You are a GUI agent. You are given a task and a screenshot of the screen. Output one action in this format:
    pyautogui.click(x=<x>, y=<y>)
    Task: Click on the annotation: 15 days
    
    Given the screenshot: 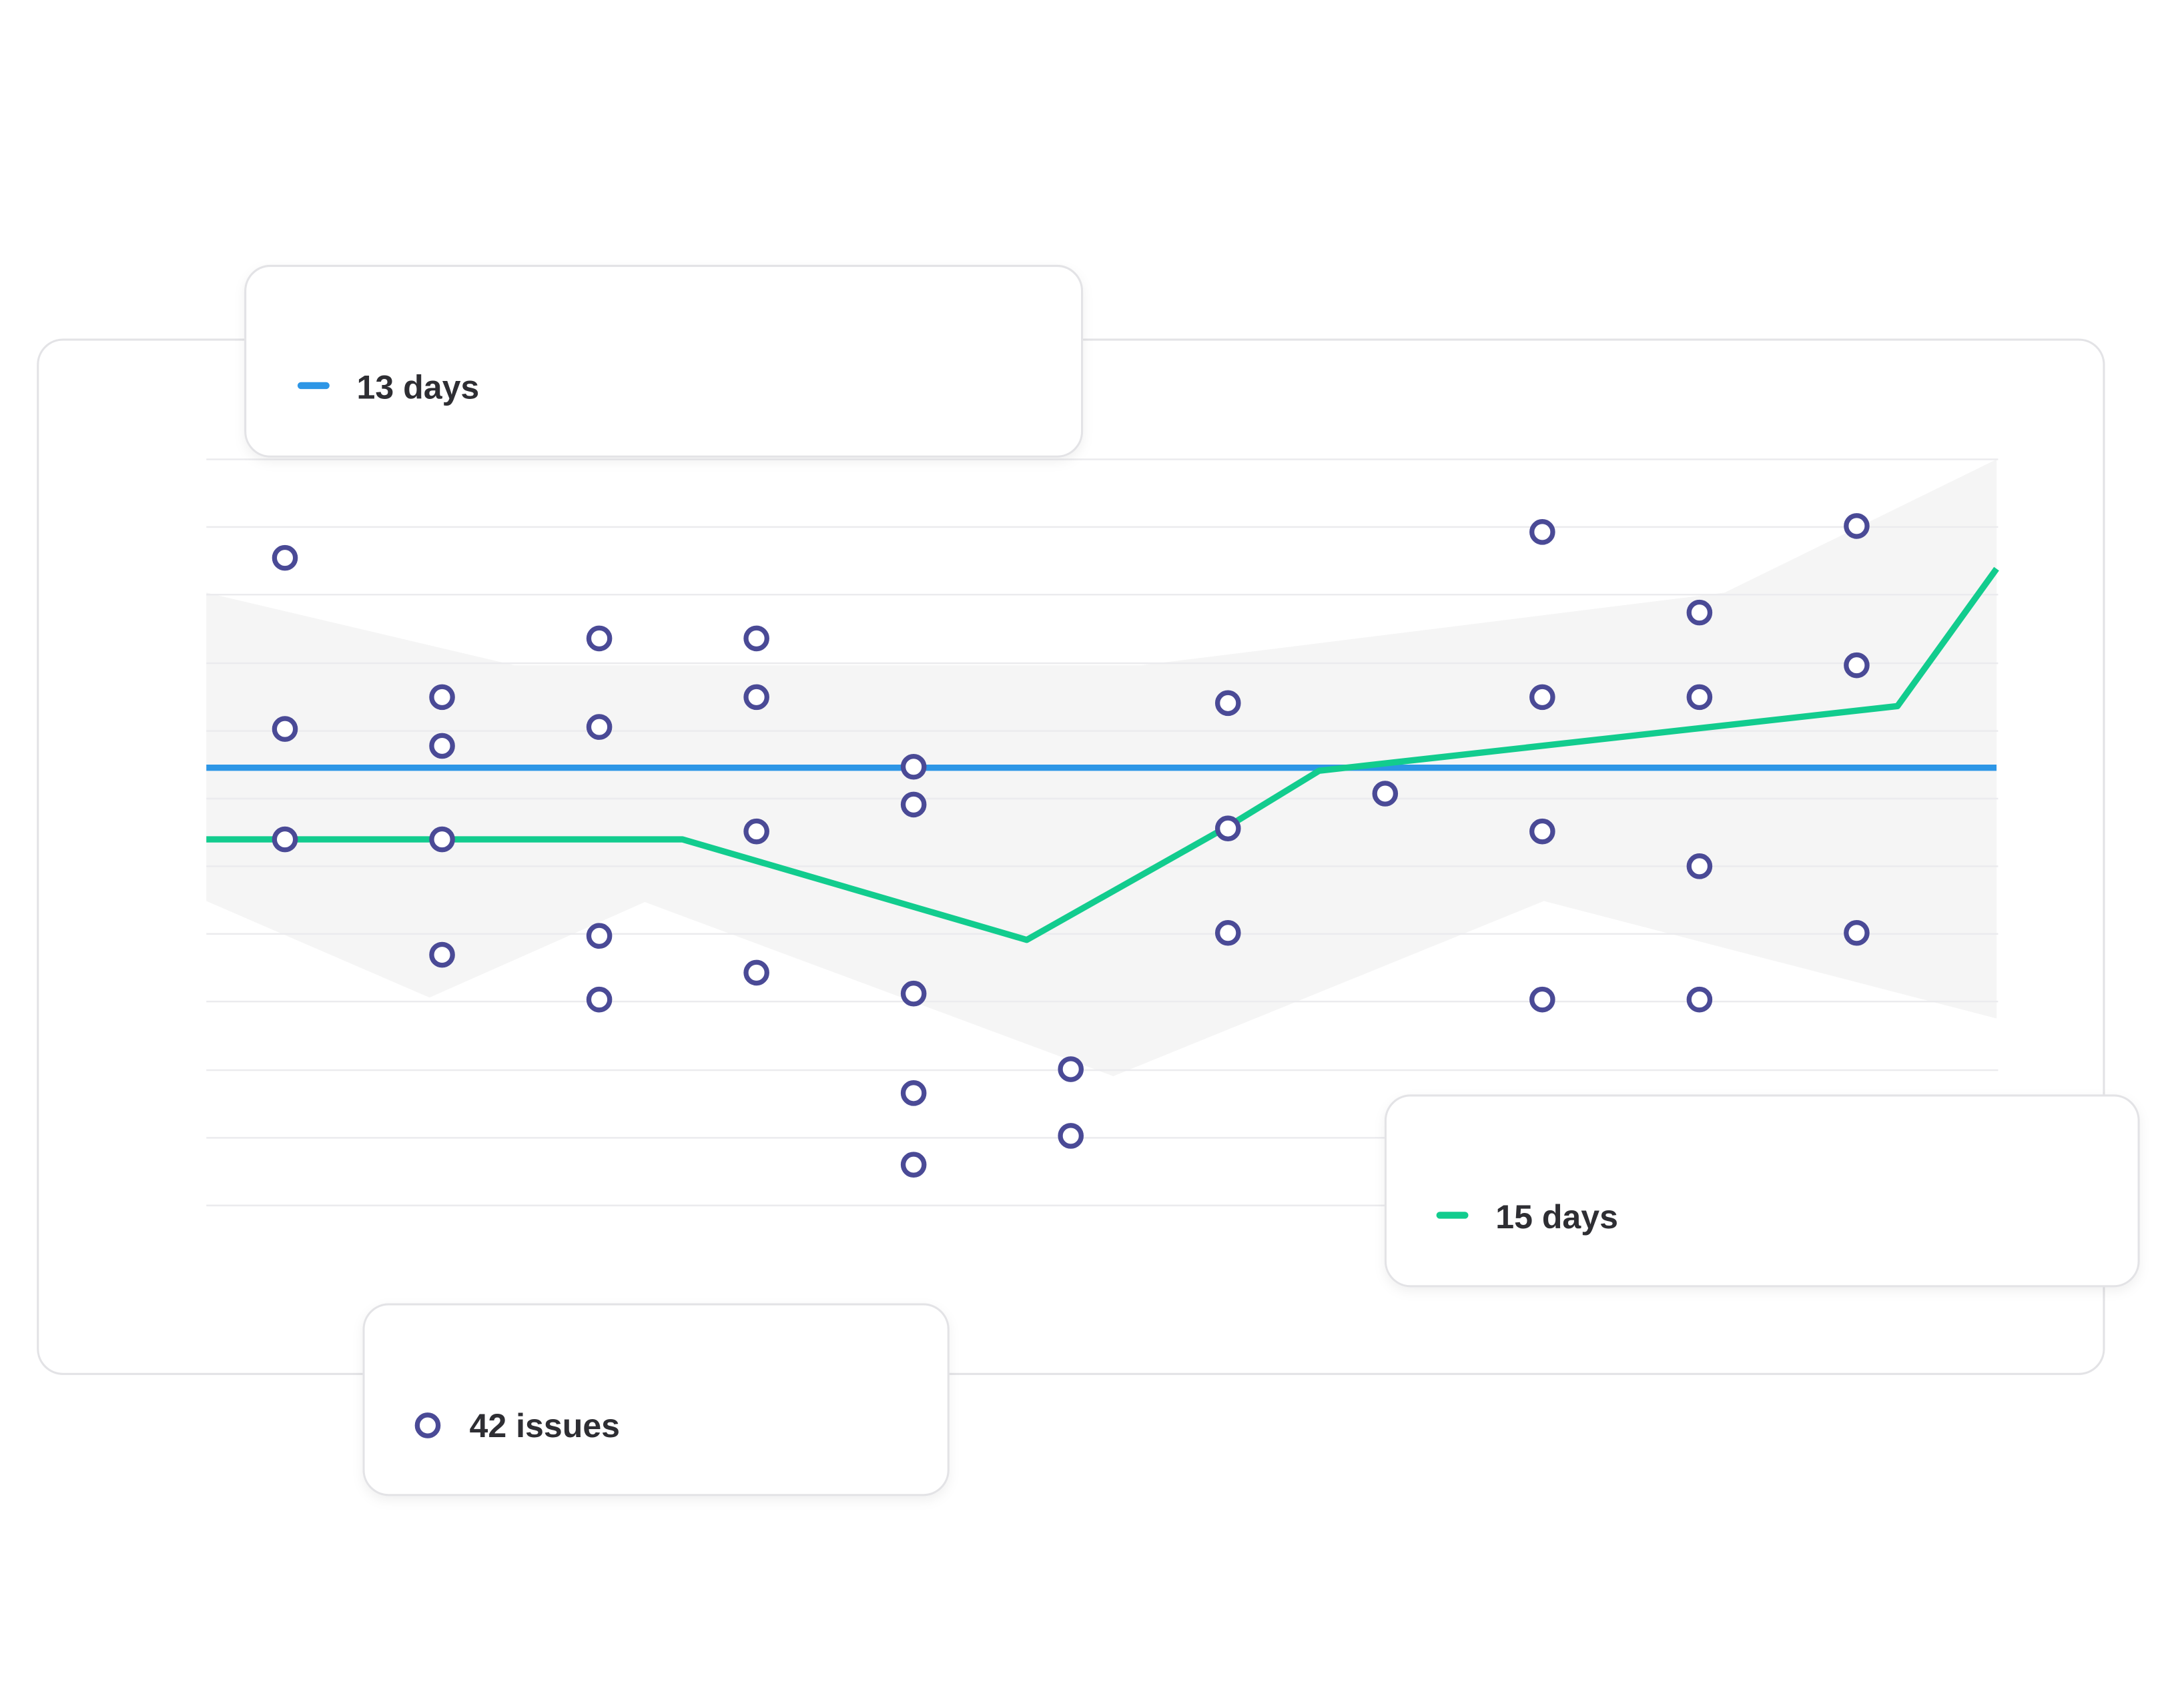 What is the action you would take?
    pyautogui.click(x=1556, y=1217)
    